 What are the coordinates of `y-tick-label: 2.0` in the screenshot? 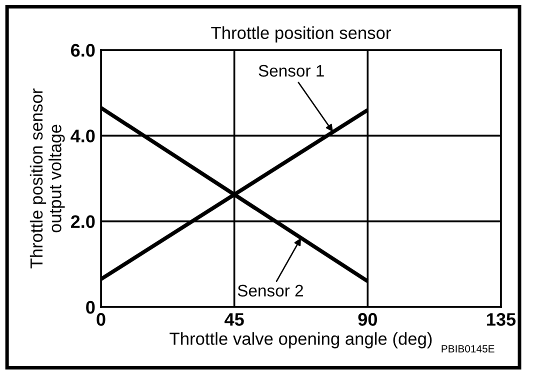 It's located at (82, 221).